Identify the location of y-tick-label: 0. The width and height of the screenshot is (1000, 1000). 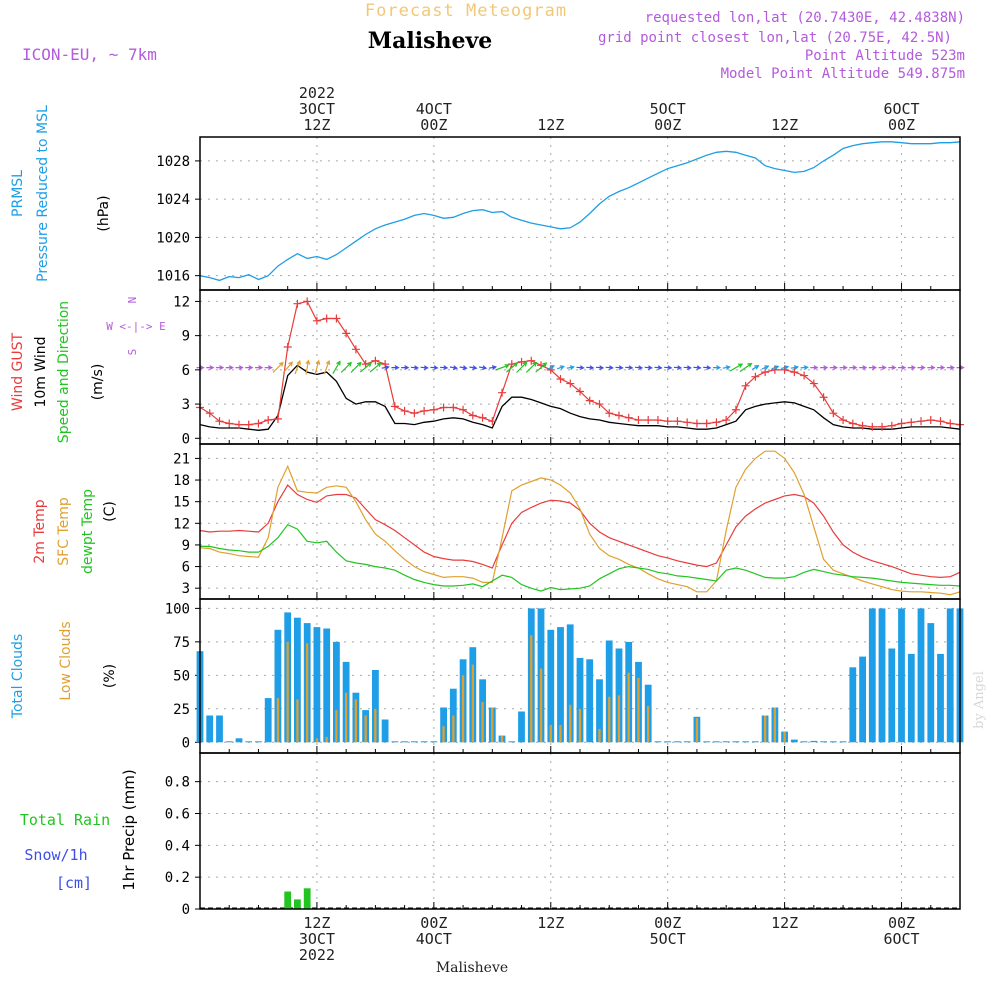
(186, 439).